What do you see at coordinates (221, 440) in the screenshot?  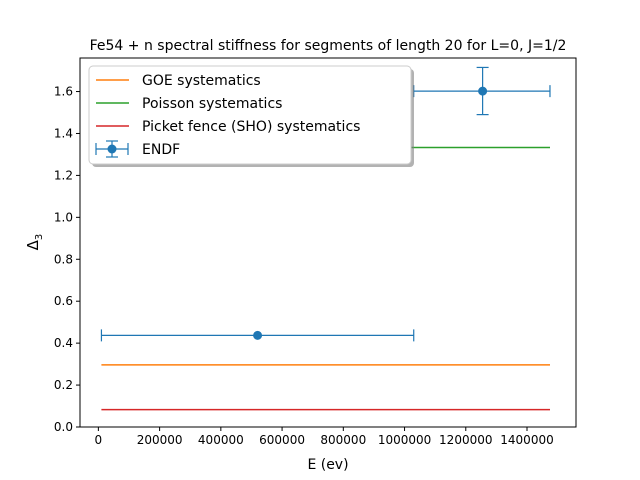 I see `x-tick-label: 400000` at bounding box center [221, 440].